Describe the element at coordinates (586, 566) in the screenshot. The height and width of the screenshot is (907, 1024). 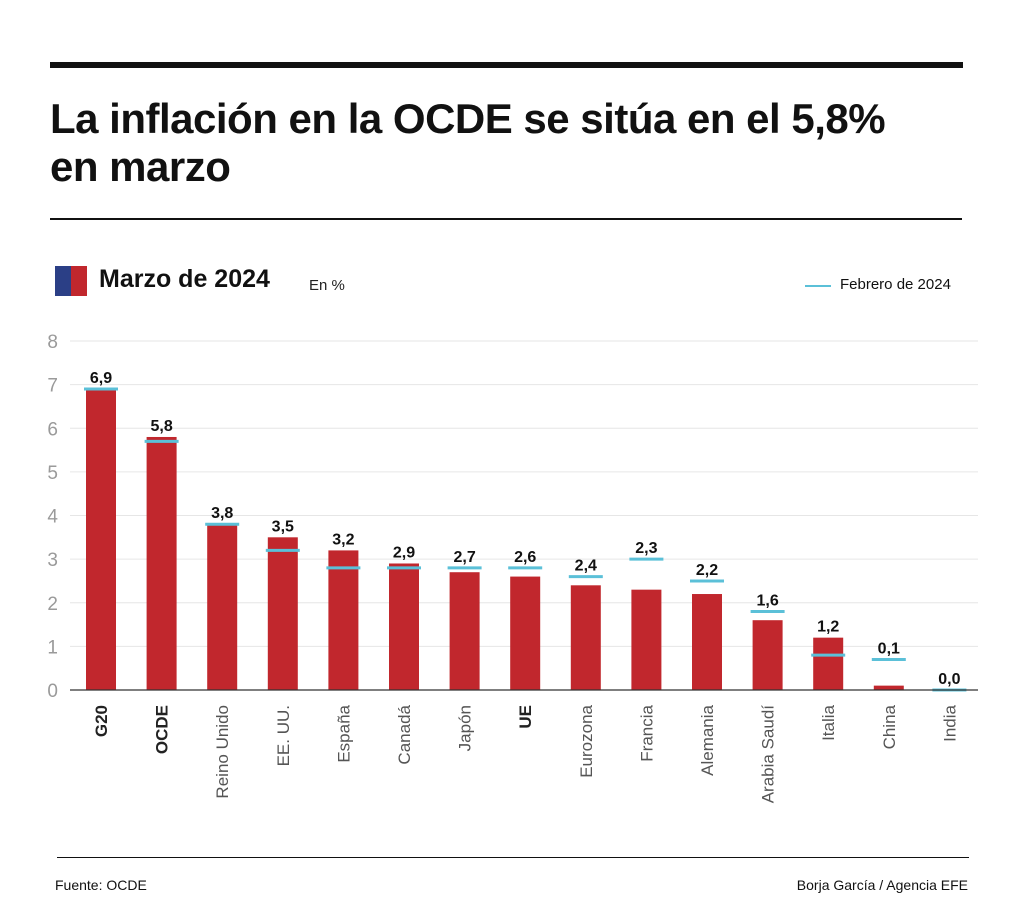
I see `data-label: 2,4` at that location.